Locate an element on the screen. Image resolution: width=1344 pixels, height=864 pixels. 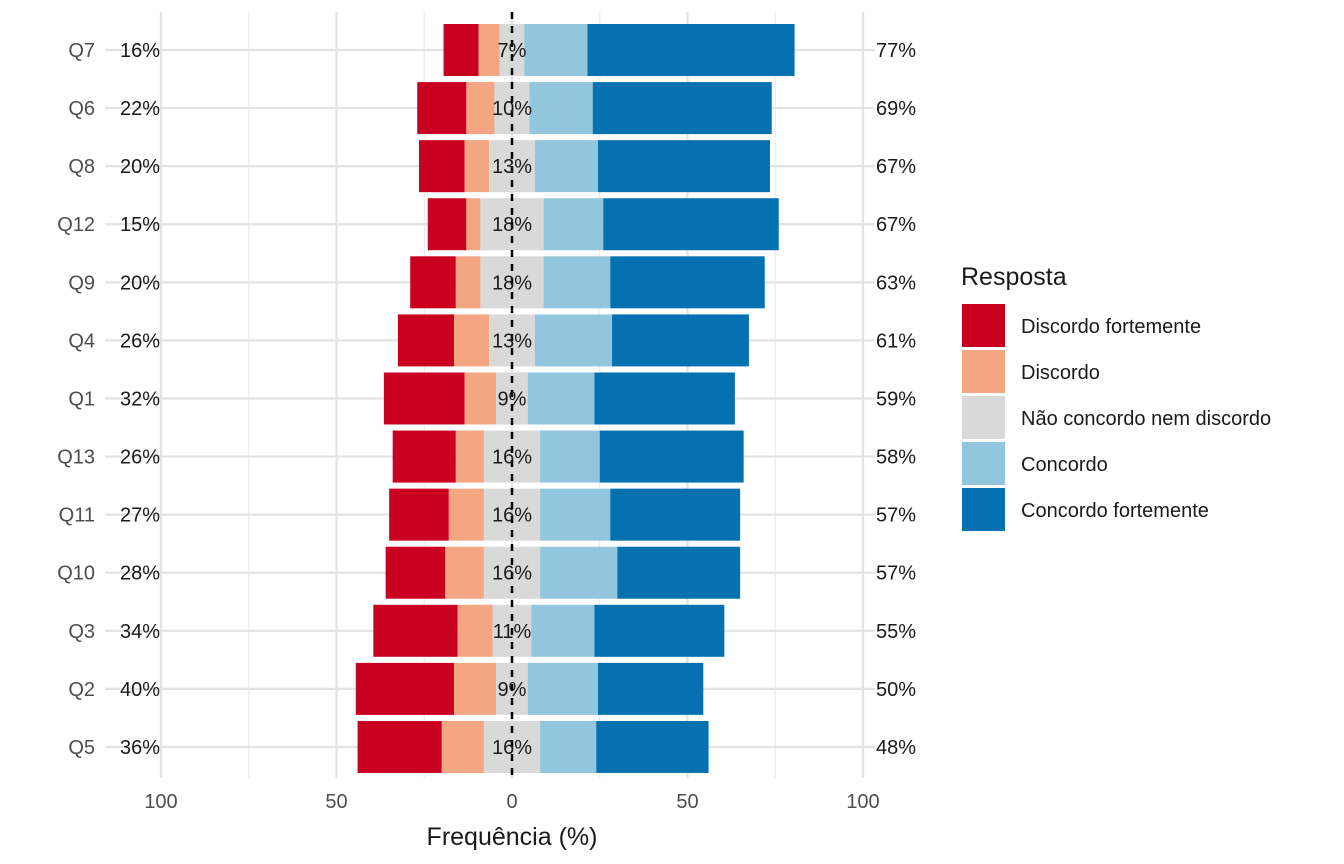
disagree-percent-label: 22% is located at coordinates (140, 109).